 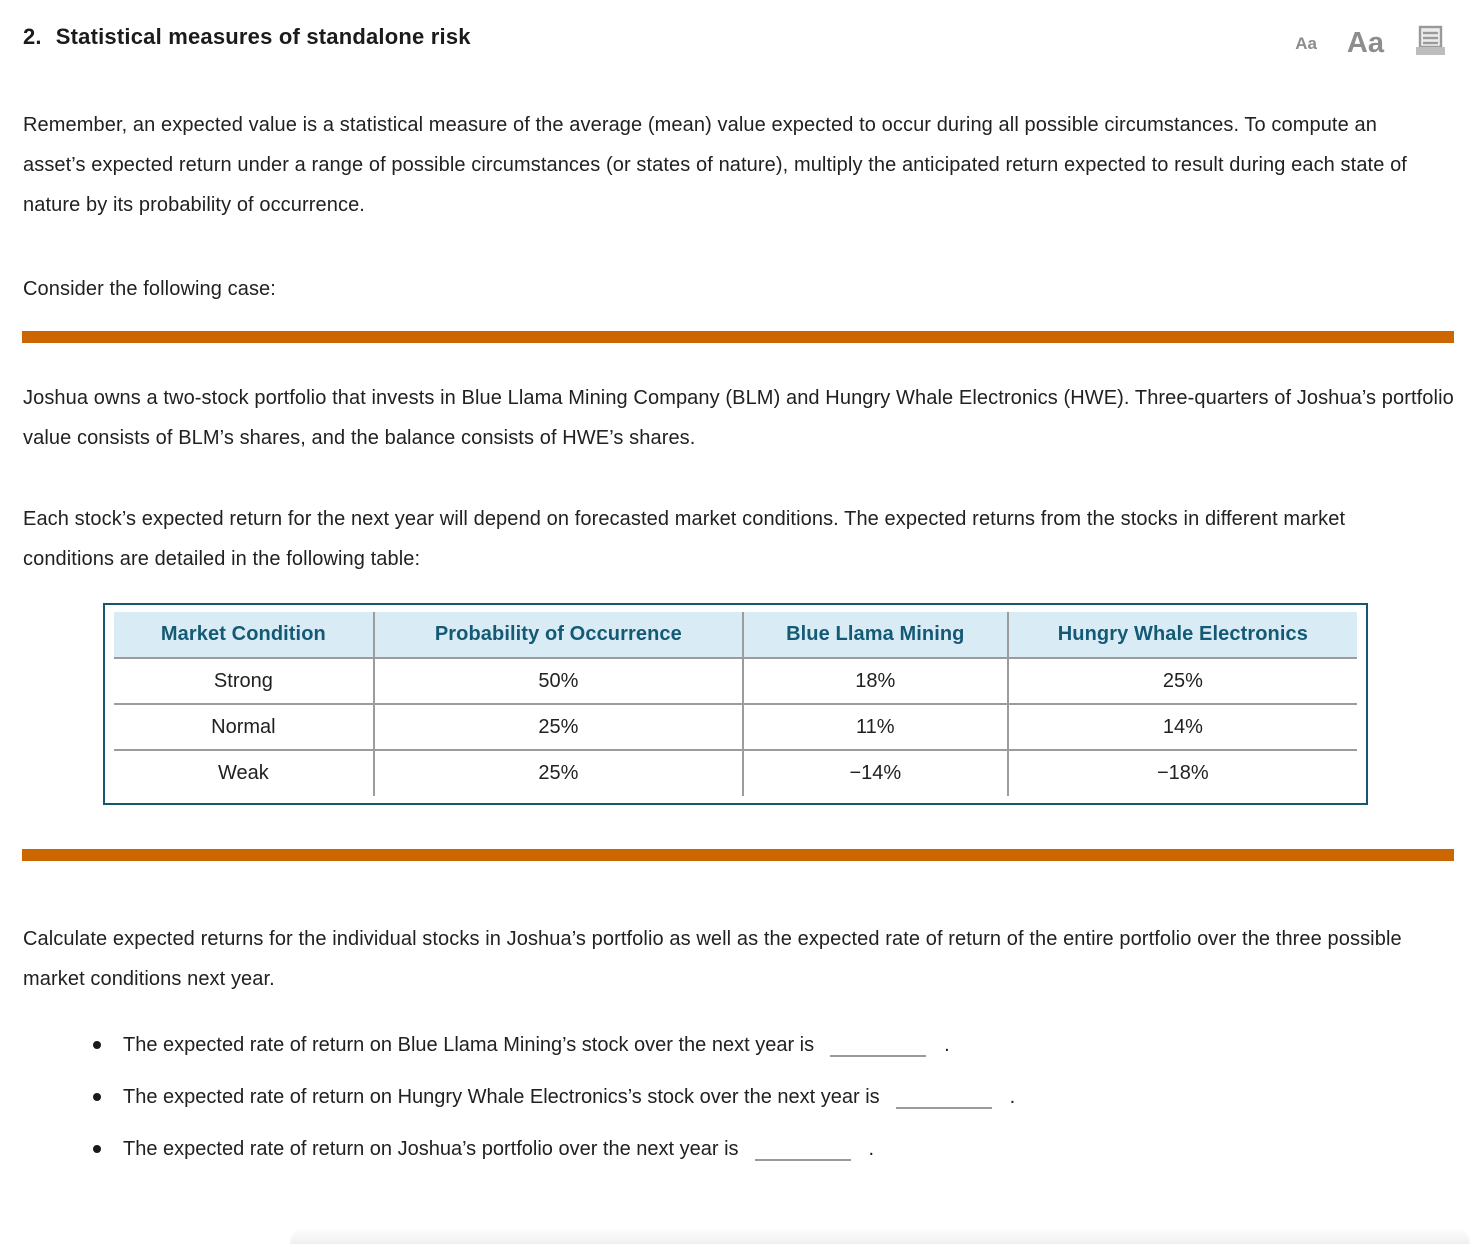 What do you see at coordinates (1181, 635) in the screenshot?
I see `col-header-hungry-whale: Hungry Whale Electronics` at bounding box center [1181, 635].